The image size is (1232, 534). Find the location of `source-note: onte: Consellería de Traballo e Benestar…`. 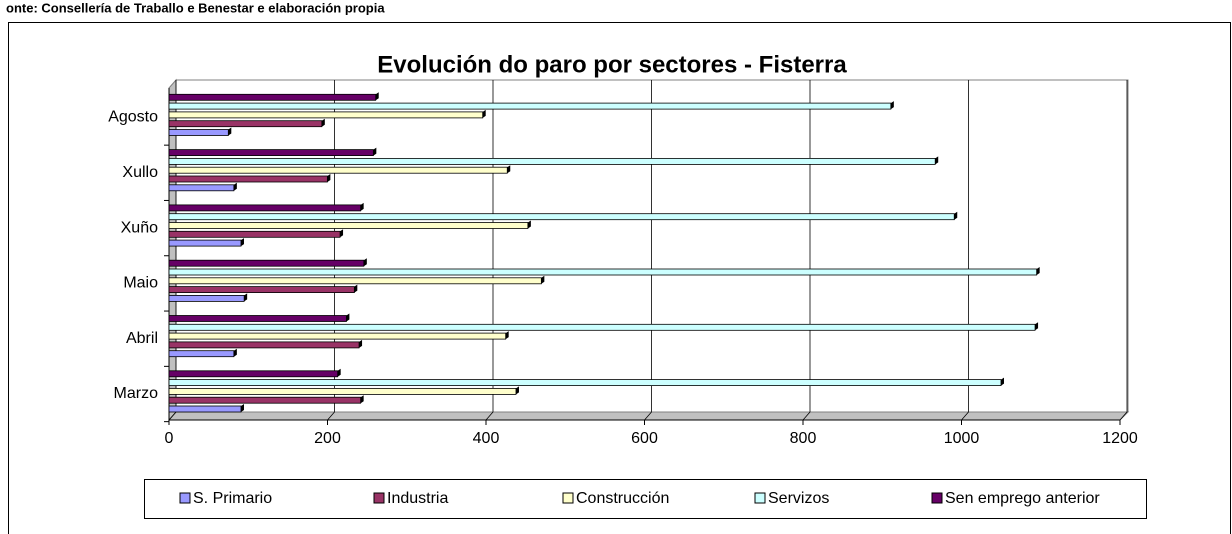

source-note: onte: Consellería de Traballo e Benestar… is located at coordinates (195, 7).